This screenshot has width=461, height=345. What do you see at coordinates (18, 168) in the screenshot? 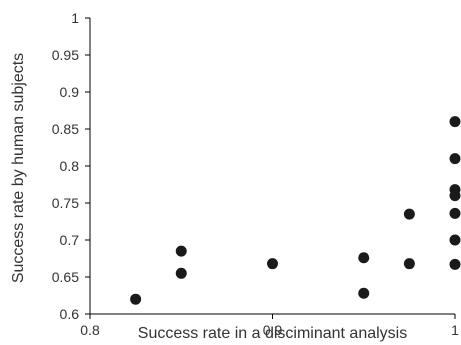
I see `y-axis-title: Success rate by human subjects` at bounding box center [18, 168].